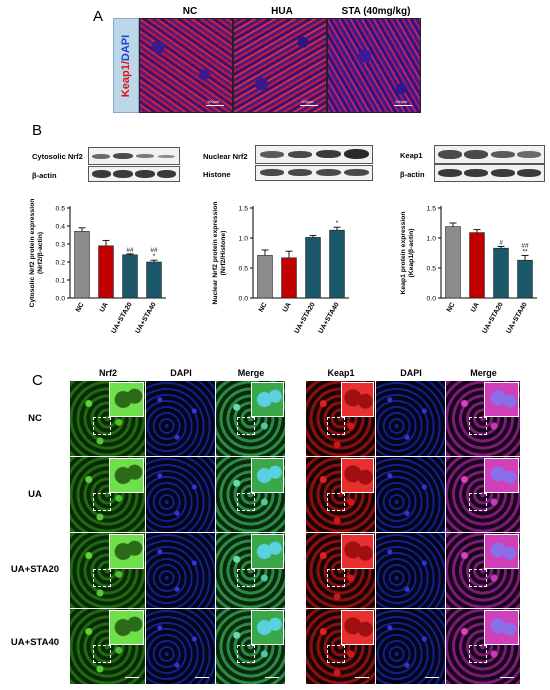  Describe the element at coordinates (35, 569) in the screenshot. I see `row-label-ua-sta20: UA+STA20` at that location.